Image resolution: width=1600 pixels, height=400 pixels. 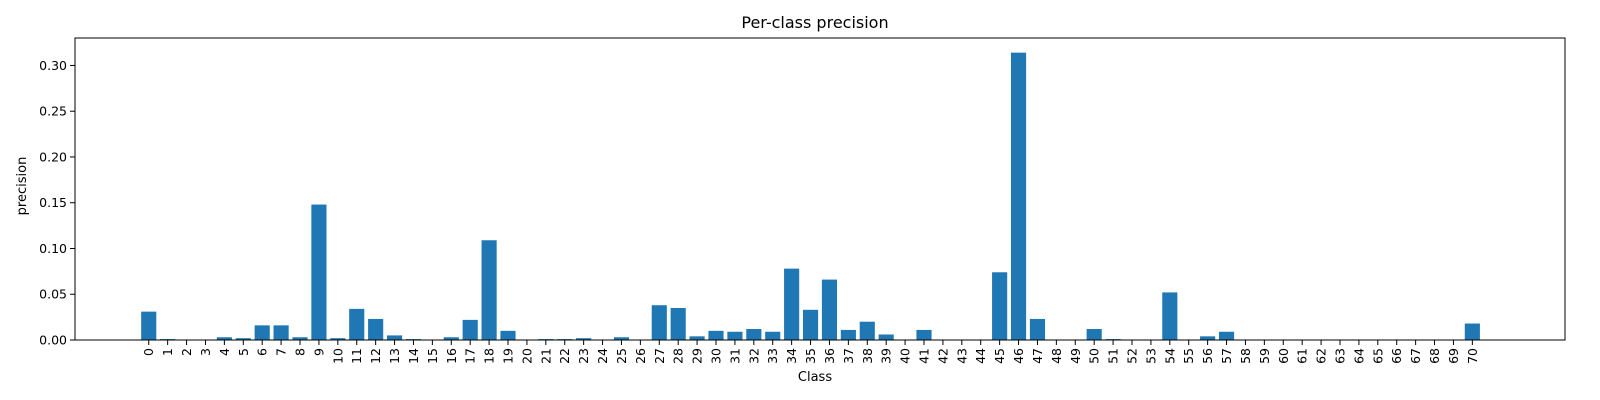 I want to click on x-tick-label: 40, so click(x=905, y=356).